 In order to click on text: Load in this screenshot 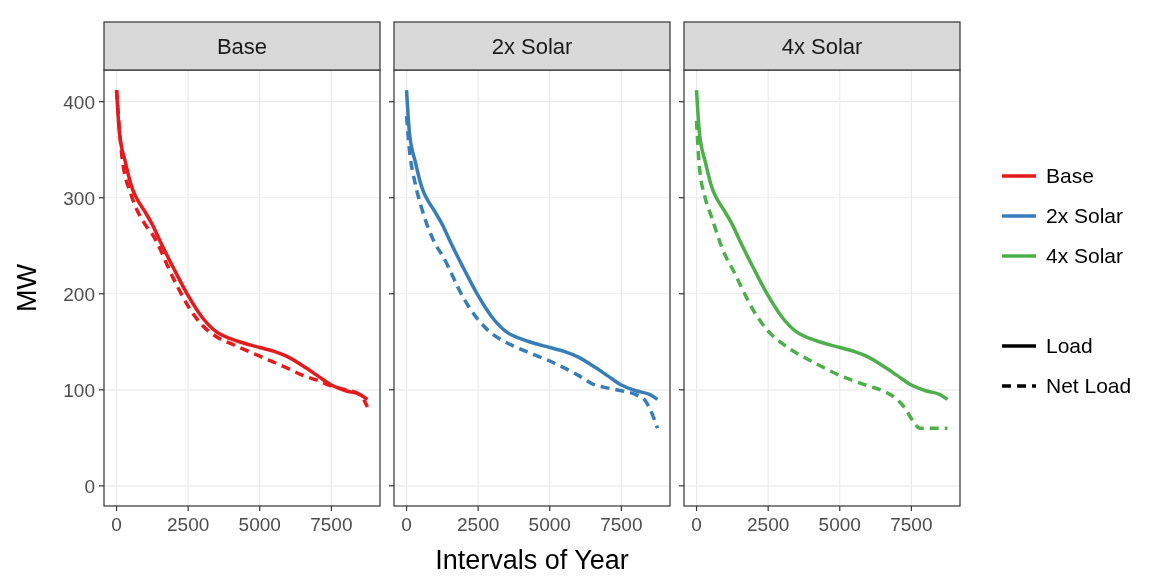, I will do `click(1069, 345)`.